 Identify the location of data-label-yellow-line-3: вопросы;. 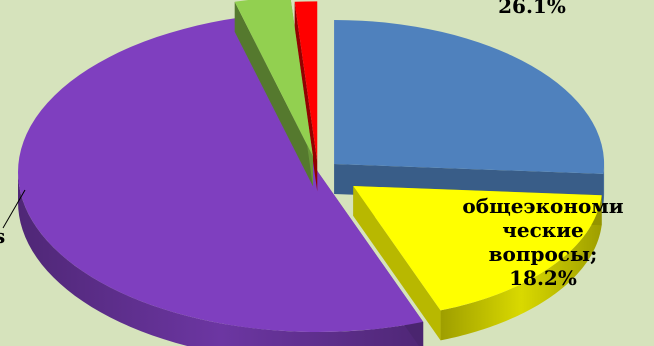
(543, 254).